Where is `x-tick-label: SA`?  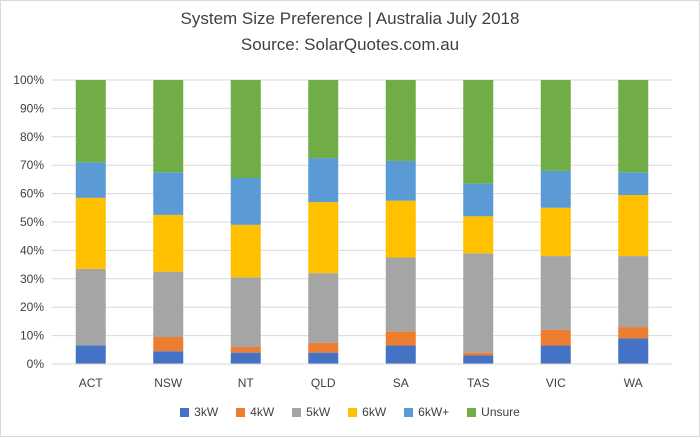
x-tick-label: SA is located at coordinates (401, 383).